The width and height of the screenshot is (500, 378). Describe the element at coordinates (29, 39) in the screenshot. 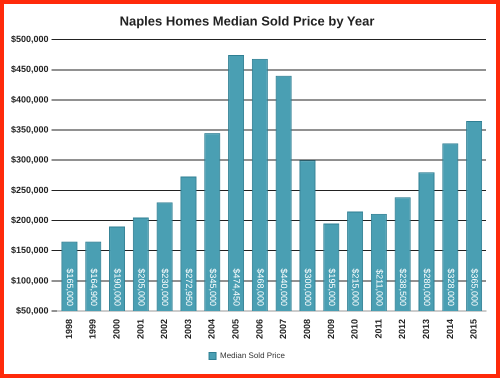

I see `y-tick-label: $500,000` at that location.